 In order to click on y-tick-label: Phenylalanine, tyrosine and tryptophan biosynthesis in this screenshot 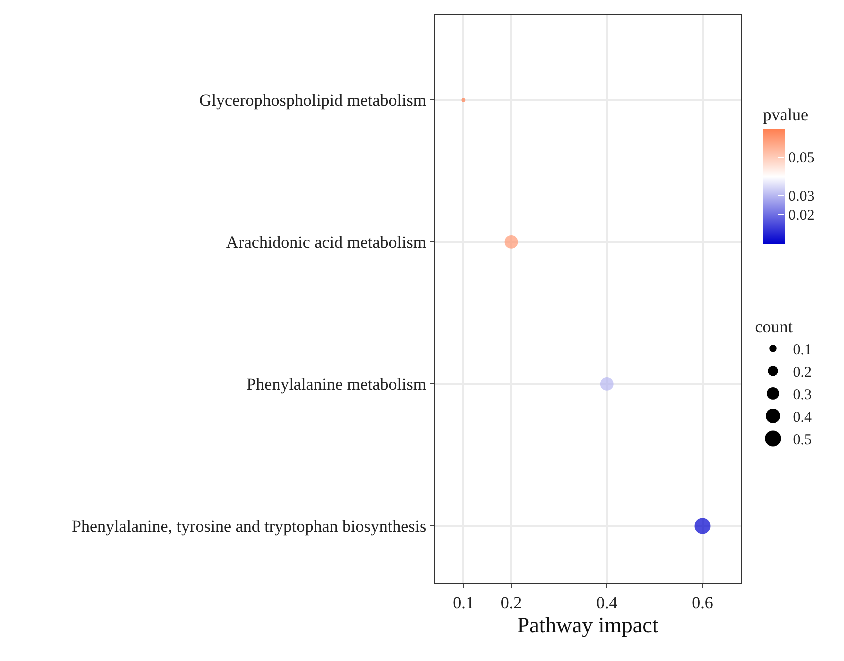, I will do `click(249, 526)`.